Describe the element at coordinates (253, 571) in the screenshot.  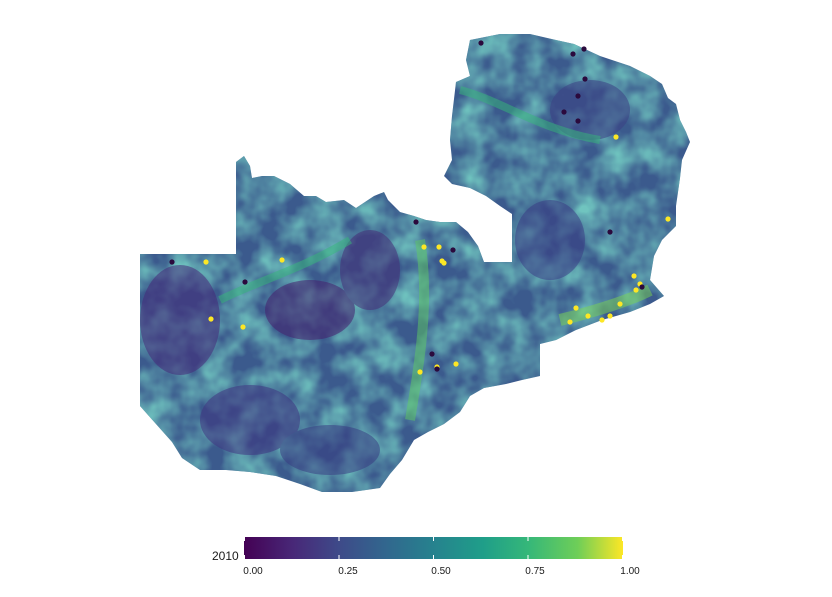
I see `tick-label-0: 0.00` at that location.